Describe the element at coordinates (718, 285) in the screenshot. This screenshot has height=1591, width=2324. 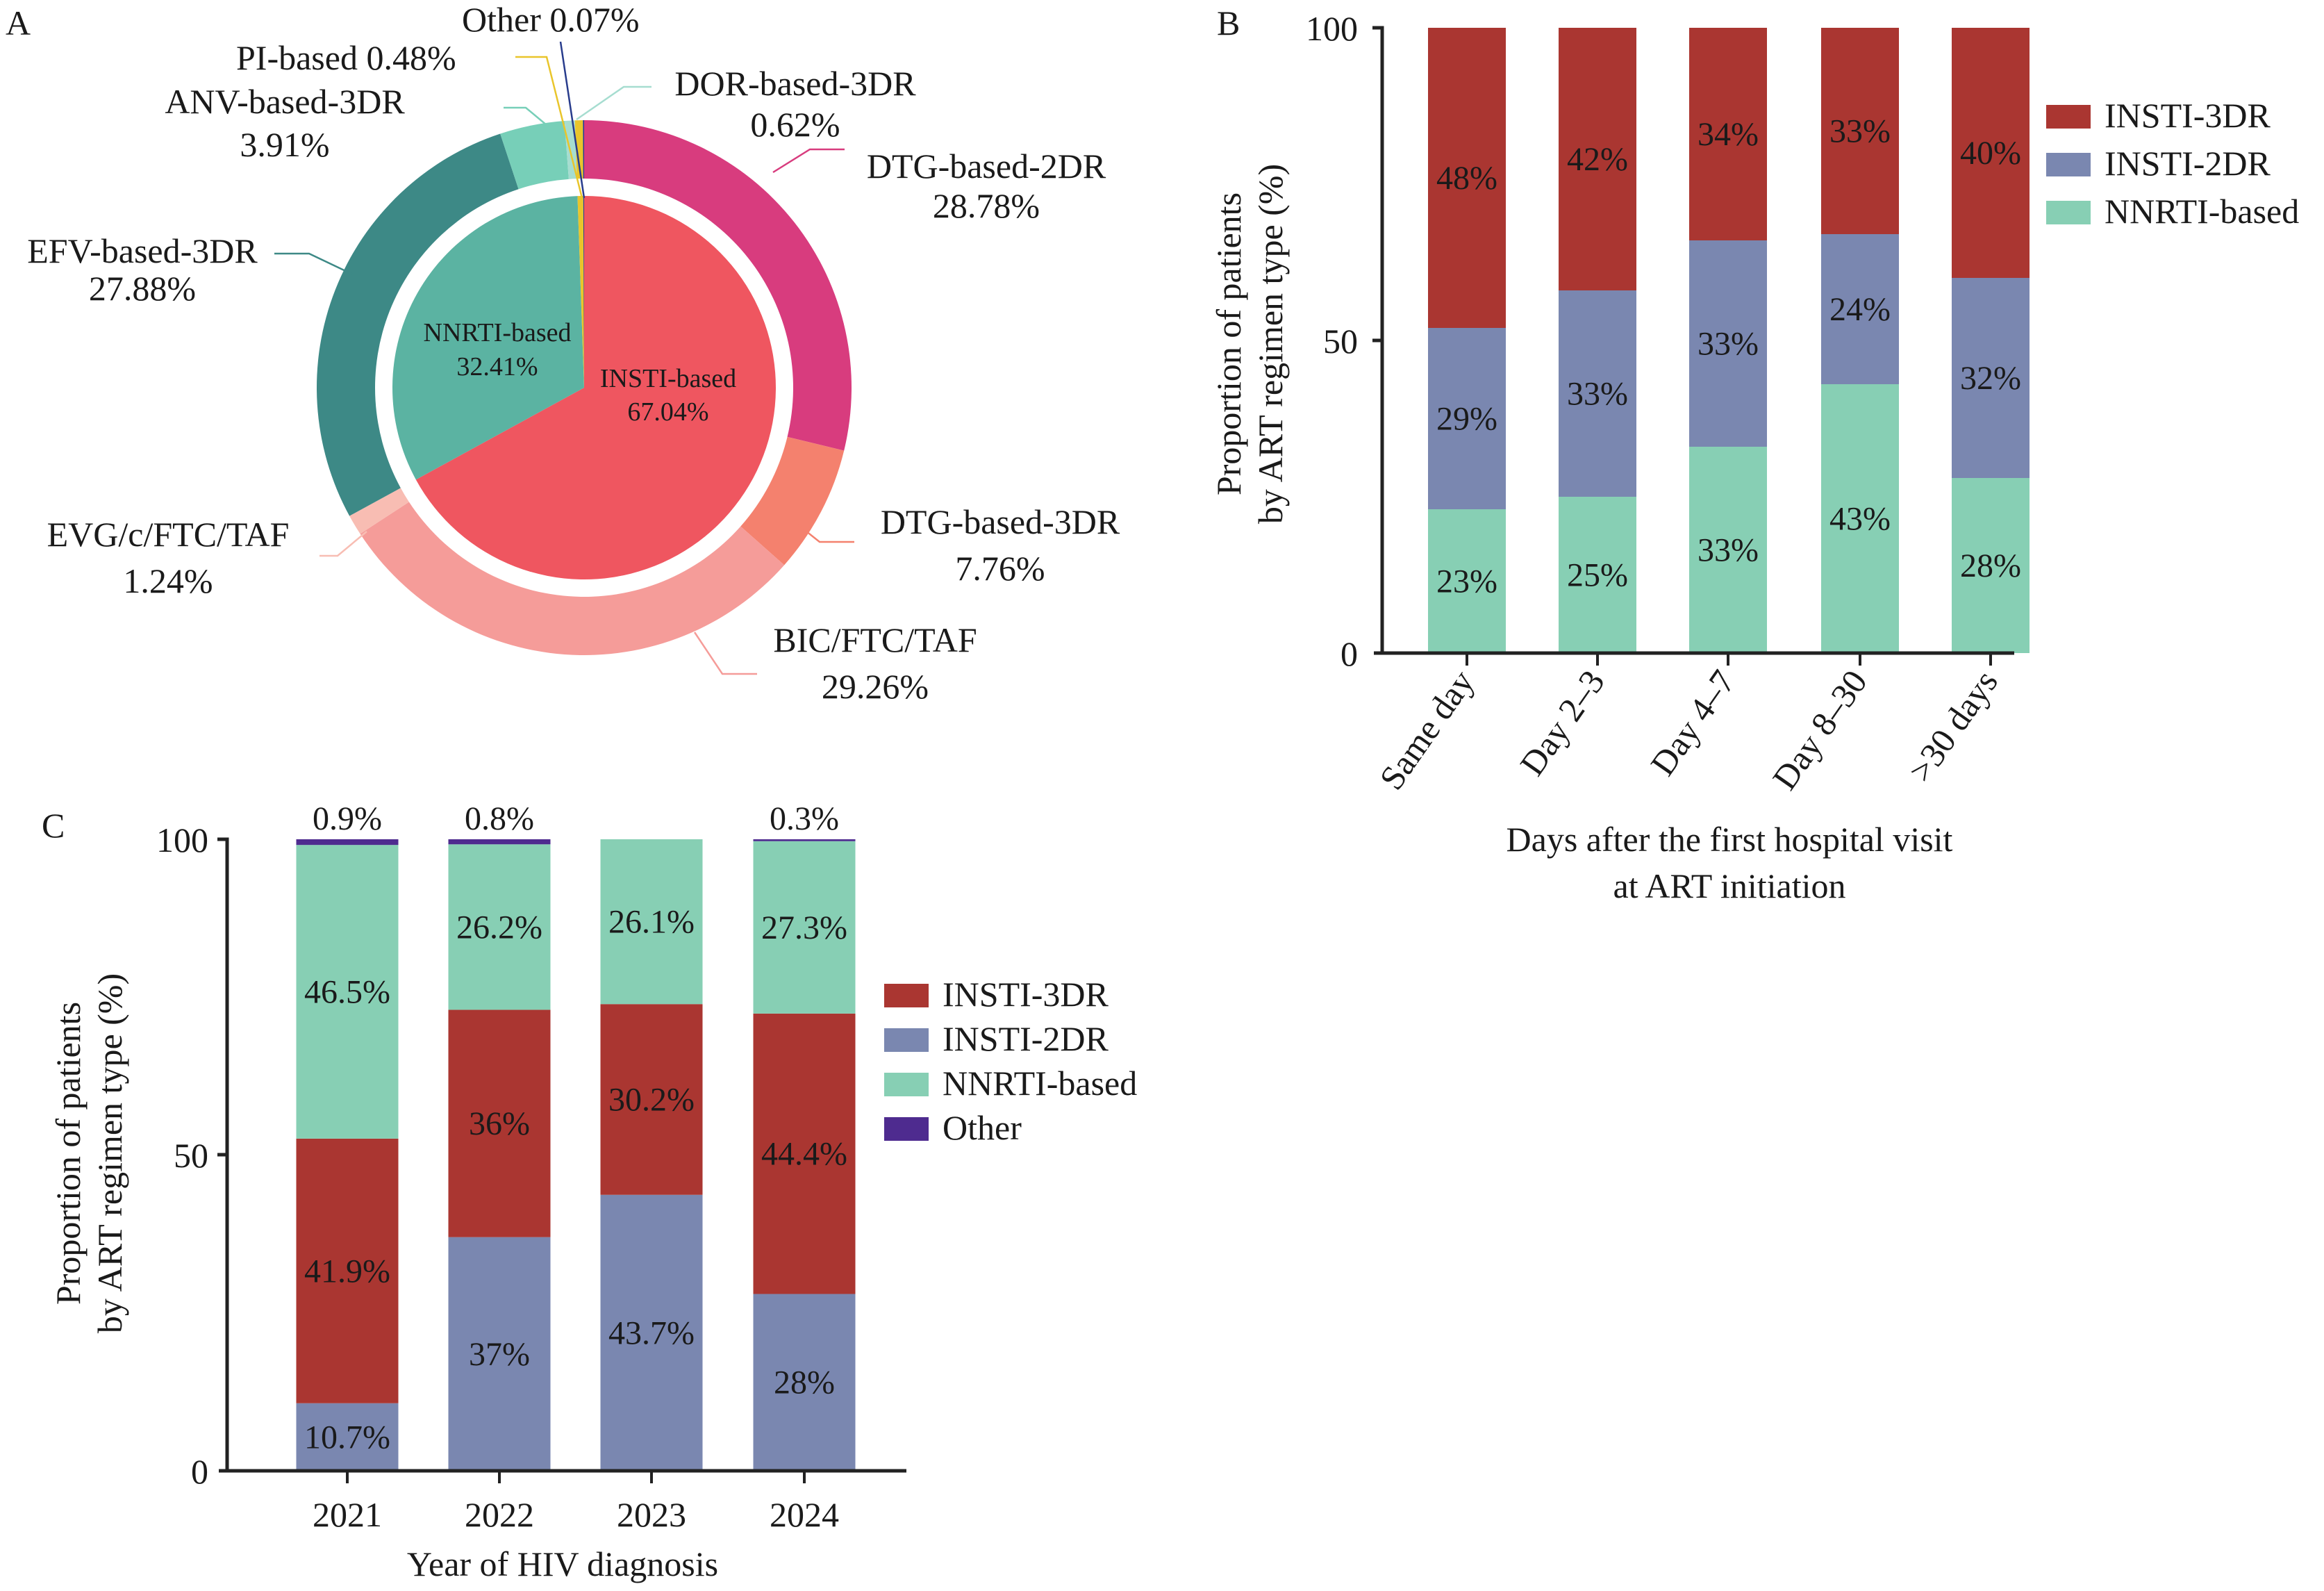
I see `outer-slice-dtg-based-2dr` at that location.